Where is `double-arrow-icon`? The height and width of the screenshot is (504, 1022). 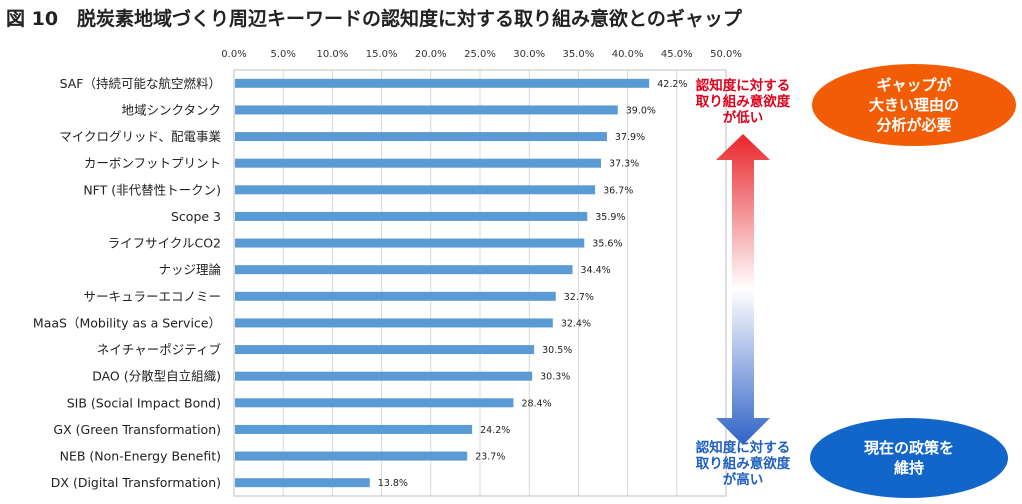
double-arrow-icon is located at coordinates (743, 289).